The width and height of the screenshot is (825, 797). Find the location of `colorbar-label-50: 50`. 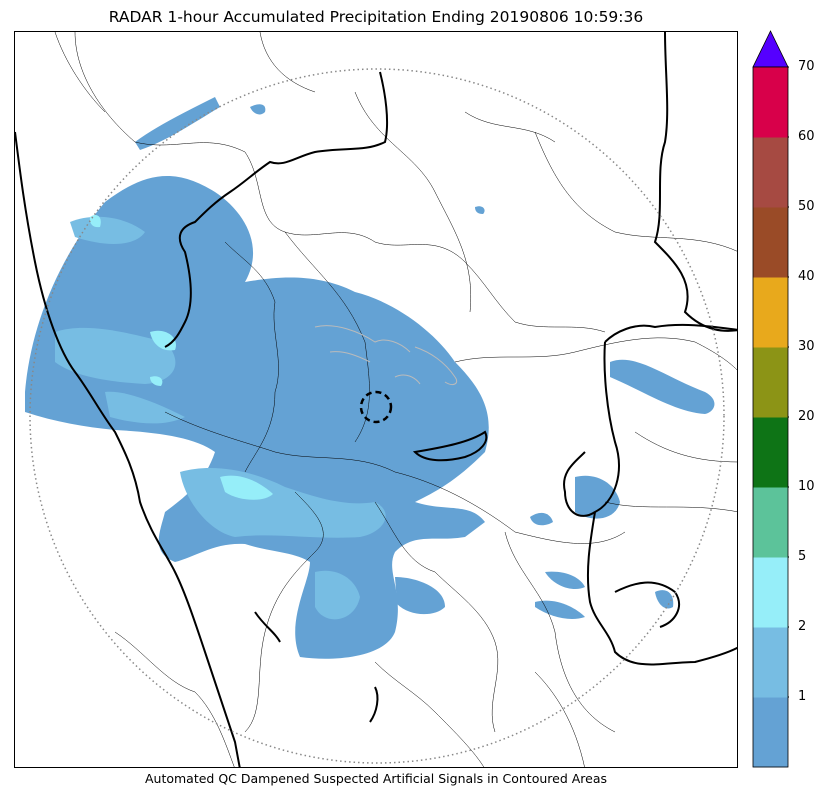

colorbar-label-50: 50 is located at coordinates (806, 206).